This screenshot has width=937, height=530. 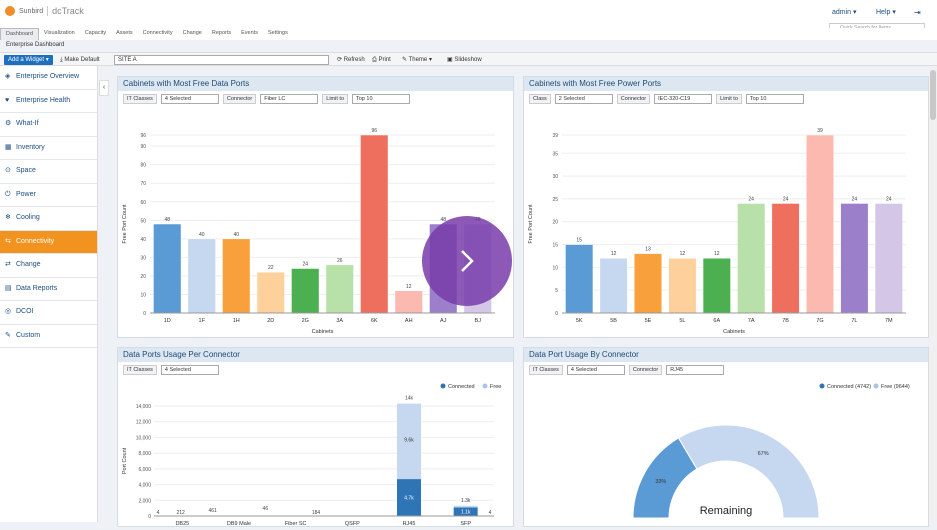 What do you see at coordinates (266, 509) in the screenshot?
I see `data-label: 46` at bounding box center [266, 509].